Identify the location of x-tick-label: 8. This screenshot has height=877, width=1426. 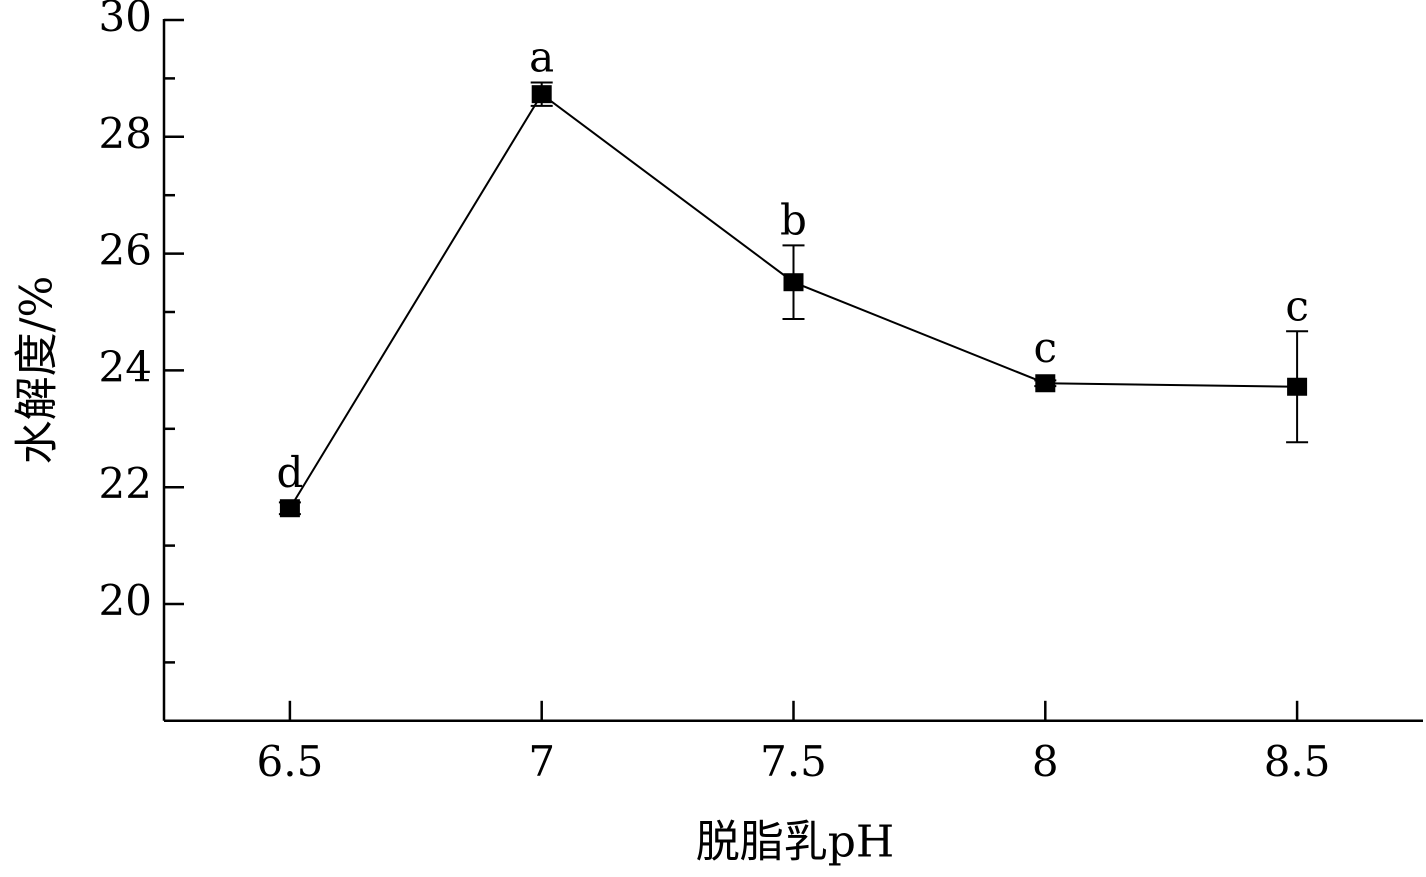
(1045, 761).